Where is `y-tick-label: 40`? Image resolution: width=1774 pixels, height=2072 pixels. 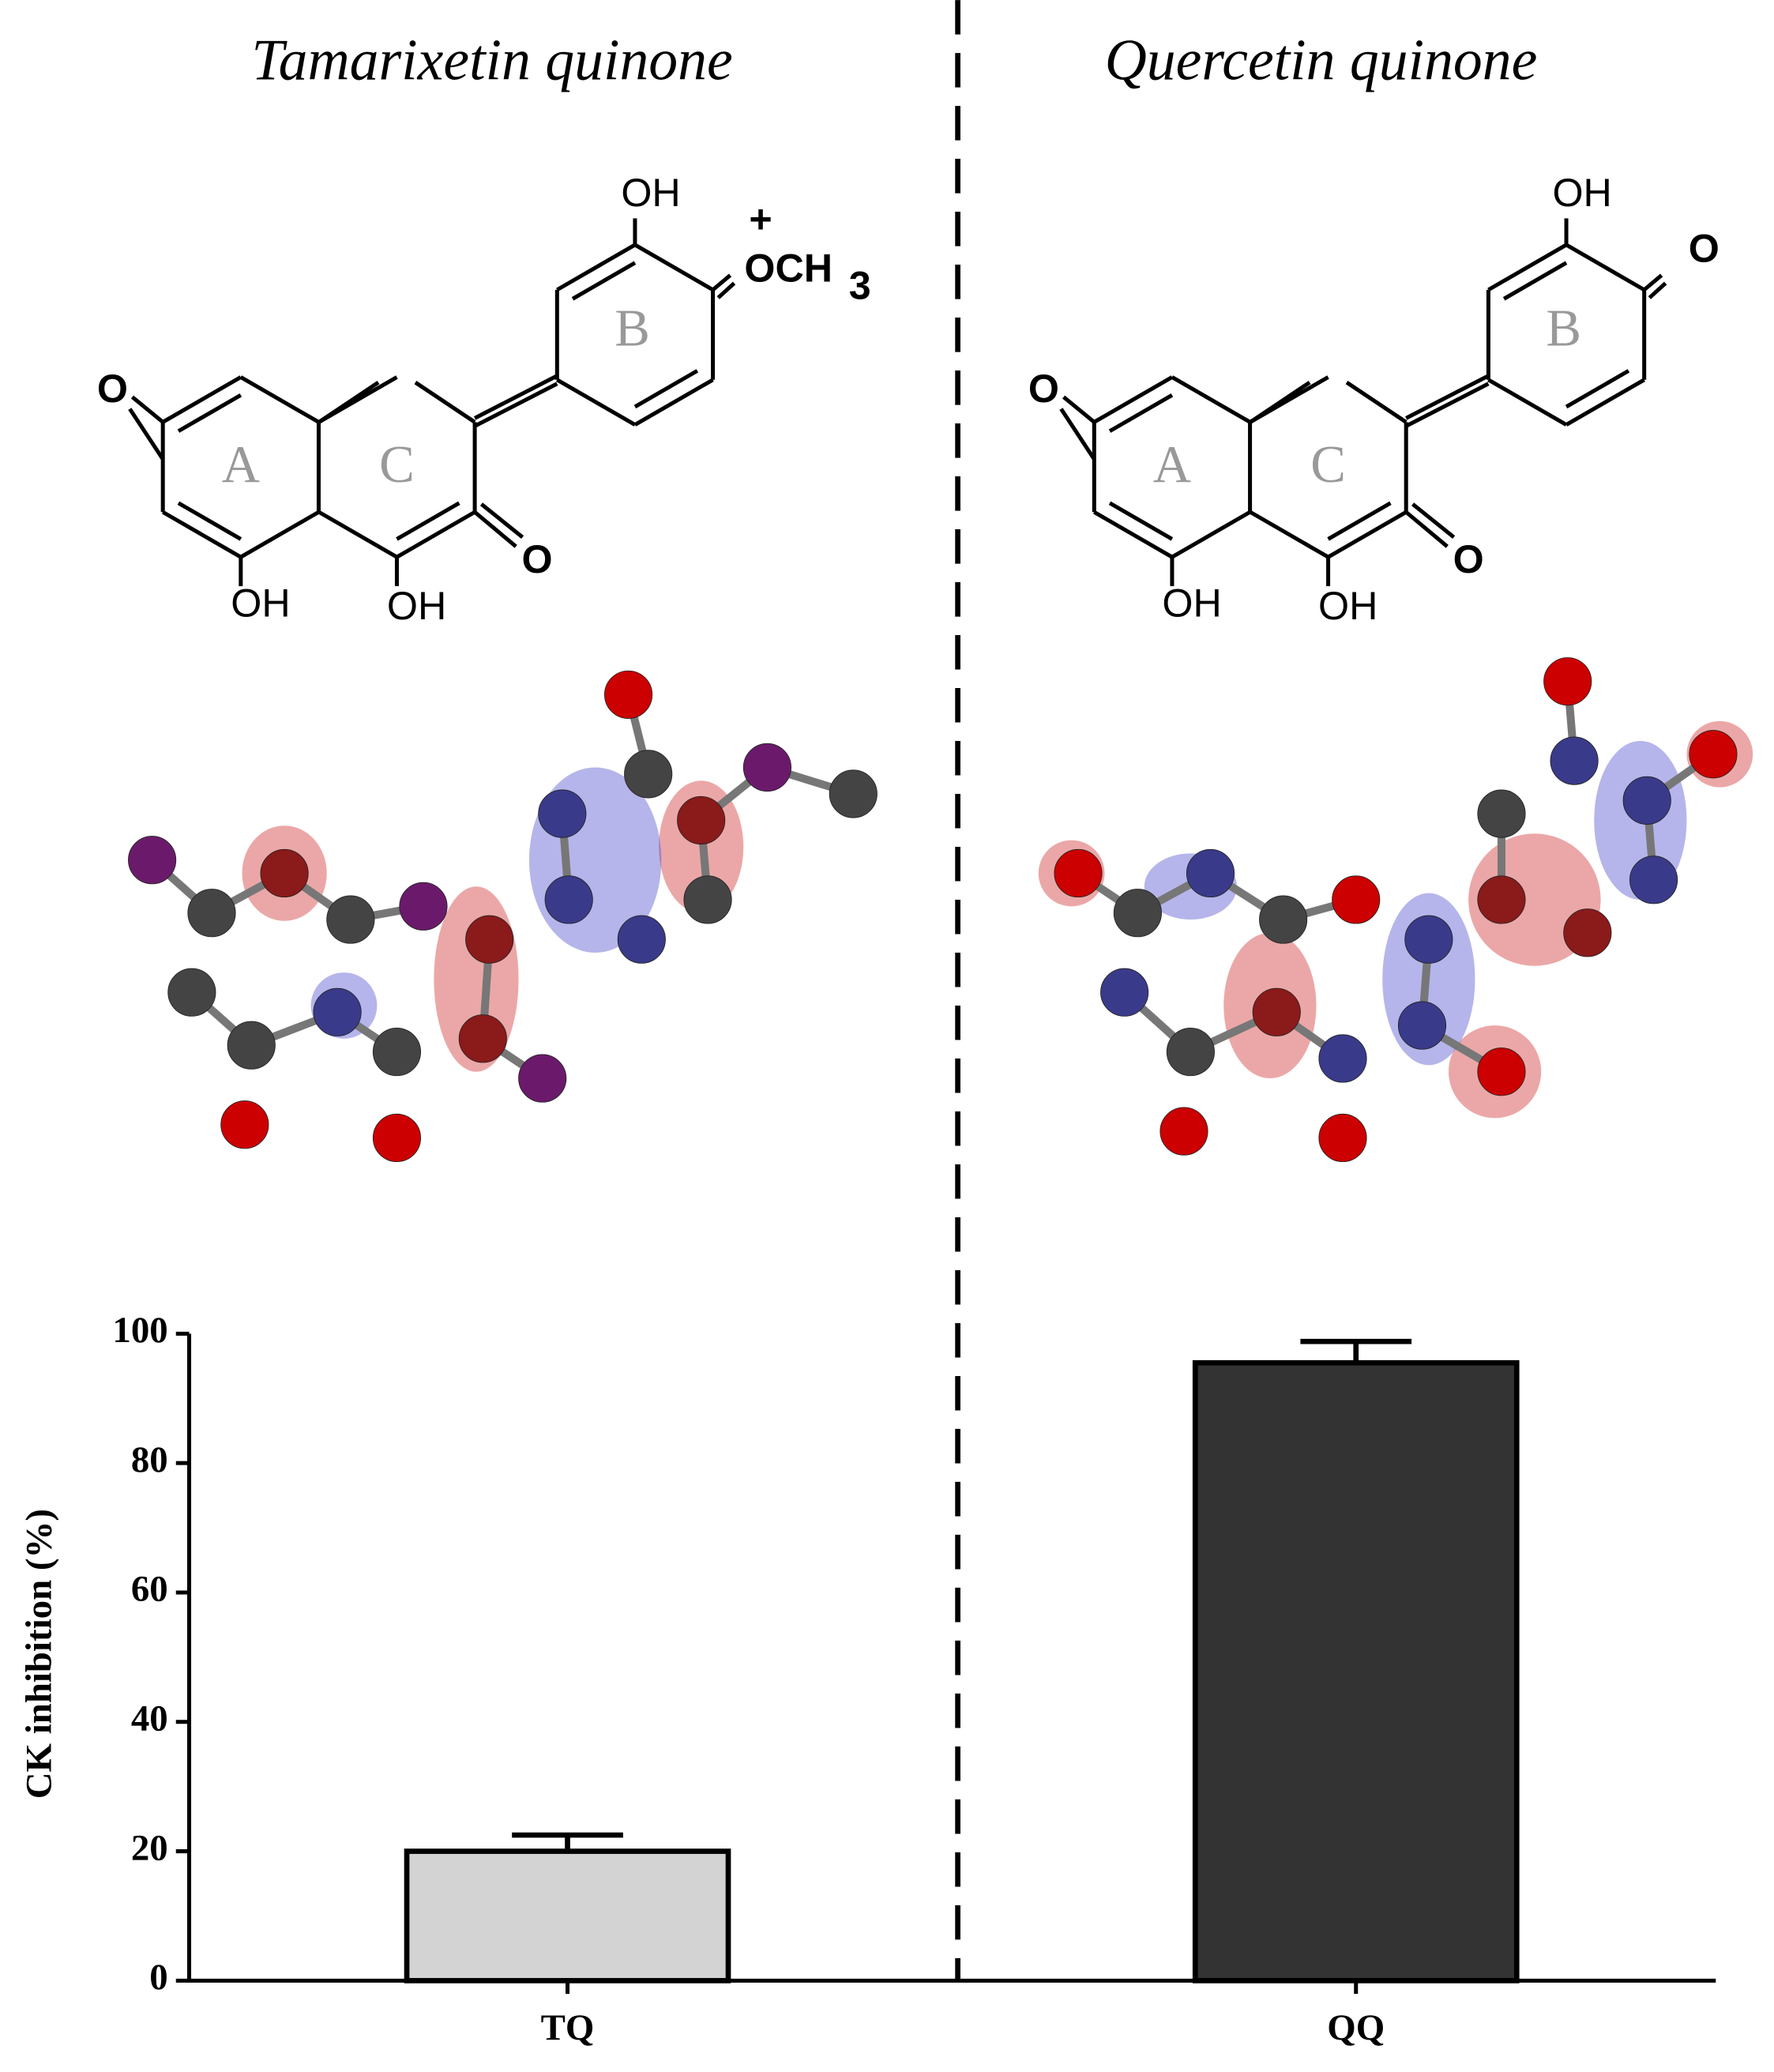
y-tick-label: 40 is located at coordinates (149, 1719).